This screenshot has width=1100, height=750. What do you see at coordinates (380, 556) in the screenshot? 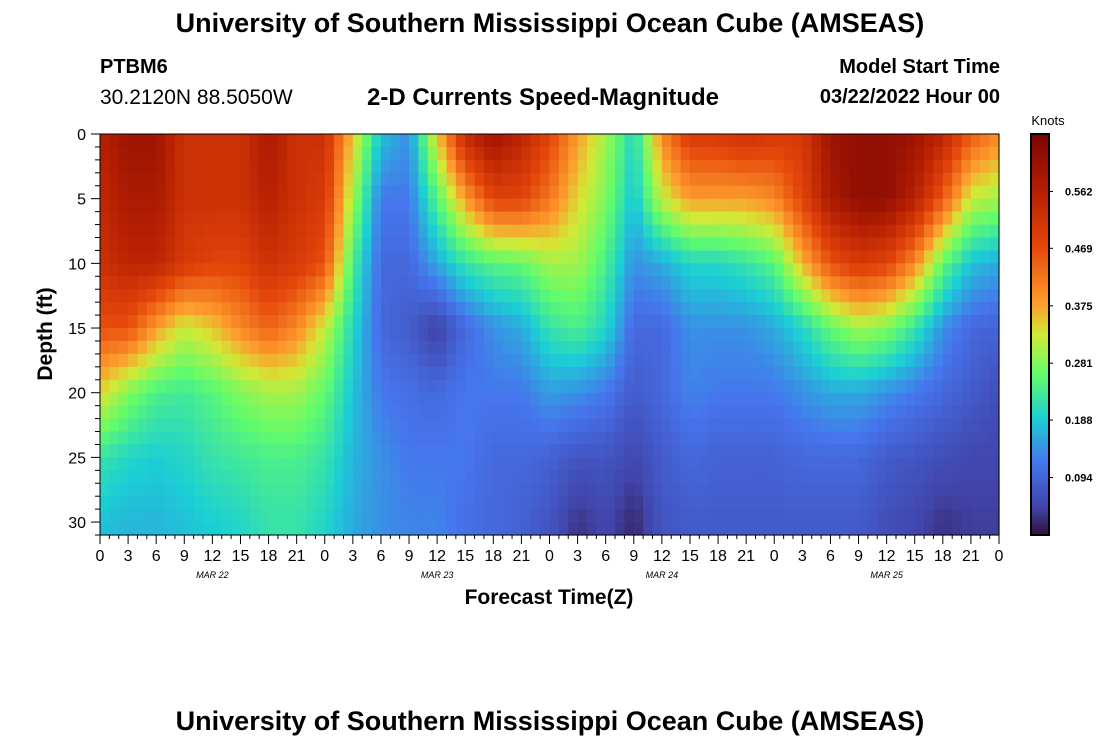
I see `x-tick-label: 6` at bounding box center [380, 556].